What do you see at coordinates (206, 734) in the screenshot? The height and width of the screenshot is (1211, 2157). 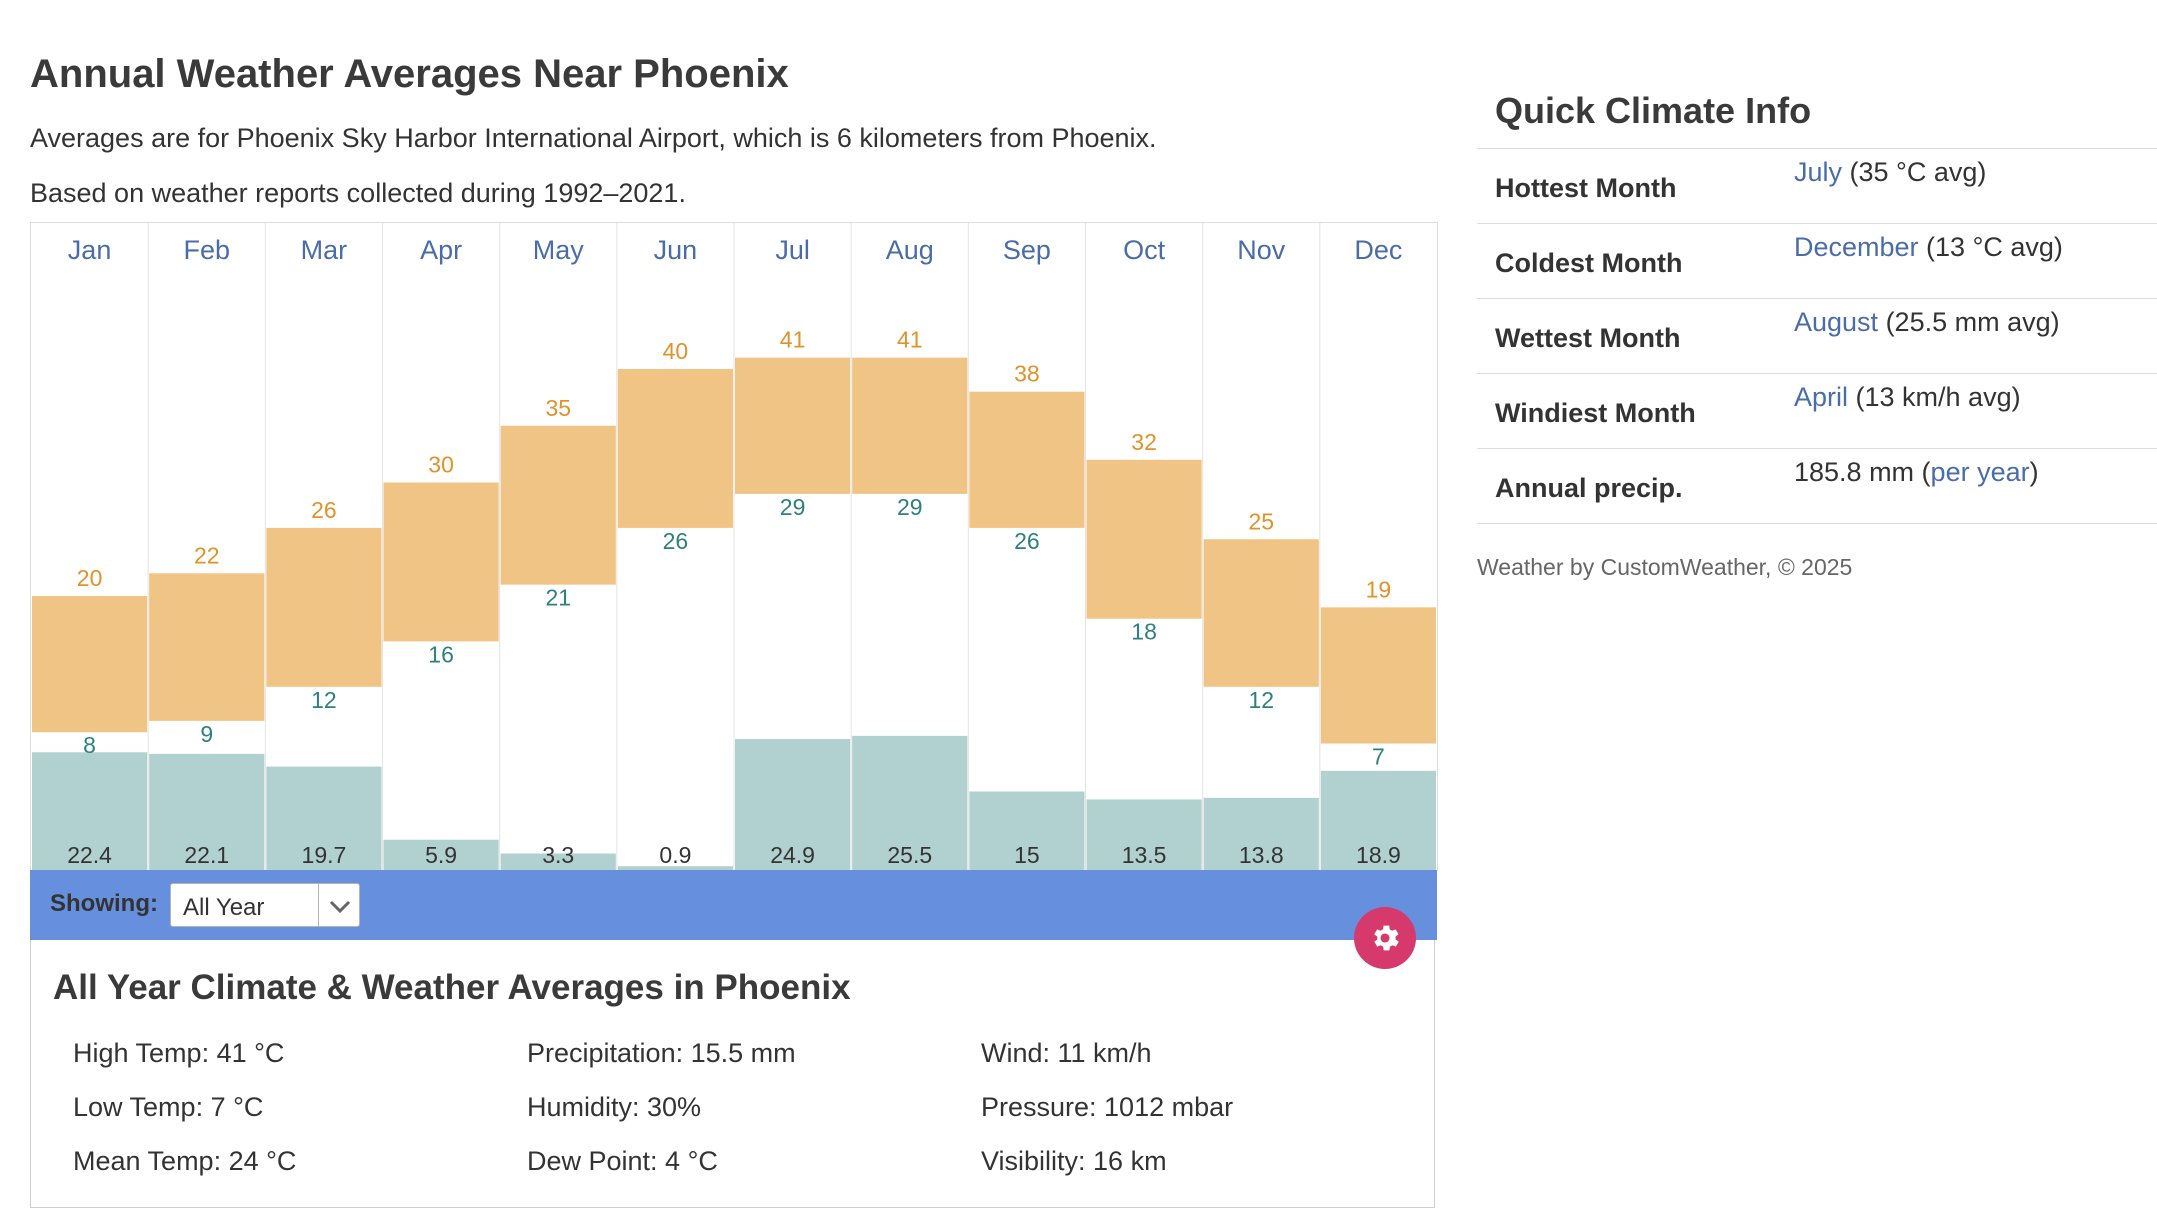 I see `low-temp-label: 9` at bounding box center [206, 734].